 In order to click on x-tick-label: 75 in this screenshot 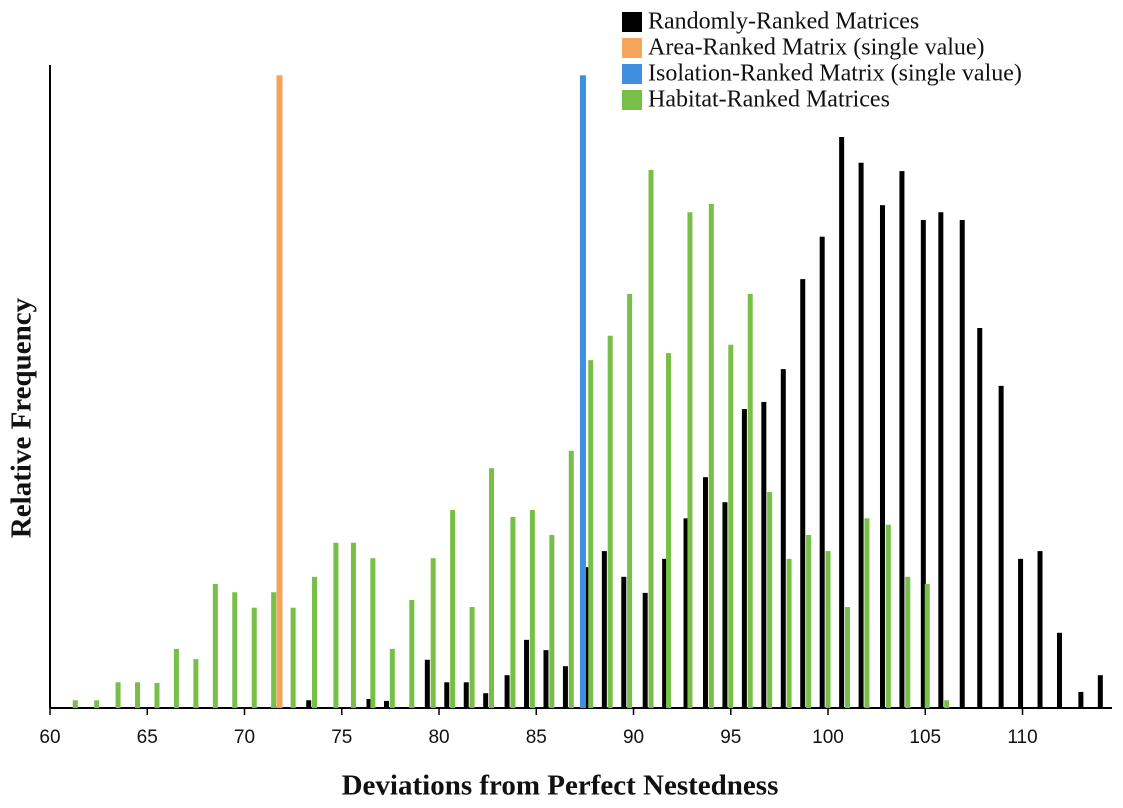, I will do `click(341, 737)`.